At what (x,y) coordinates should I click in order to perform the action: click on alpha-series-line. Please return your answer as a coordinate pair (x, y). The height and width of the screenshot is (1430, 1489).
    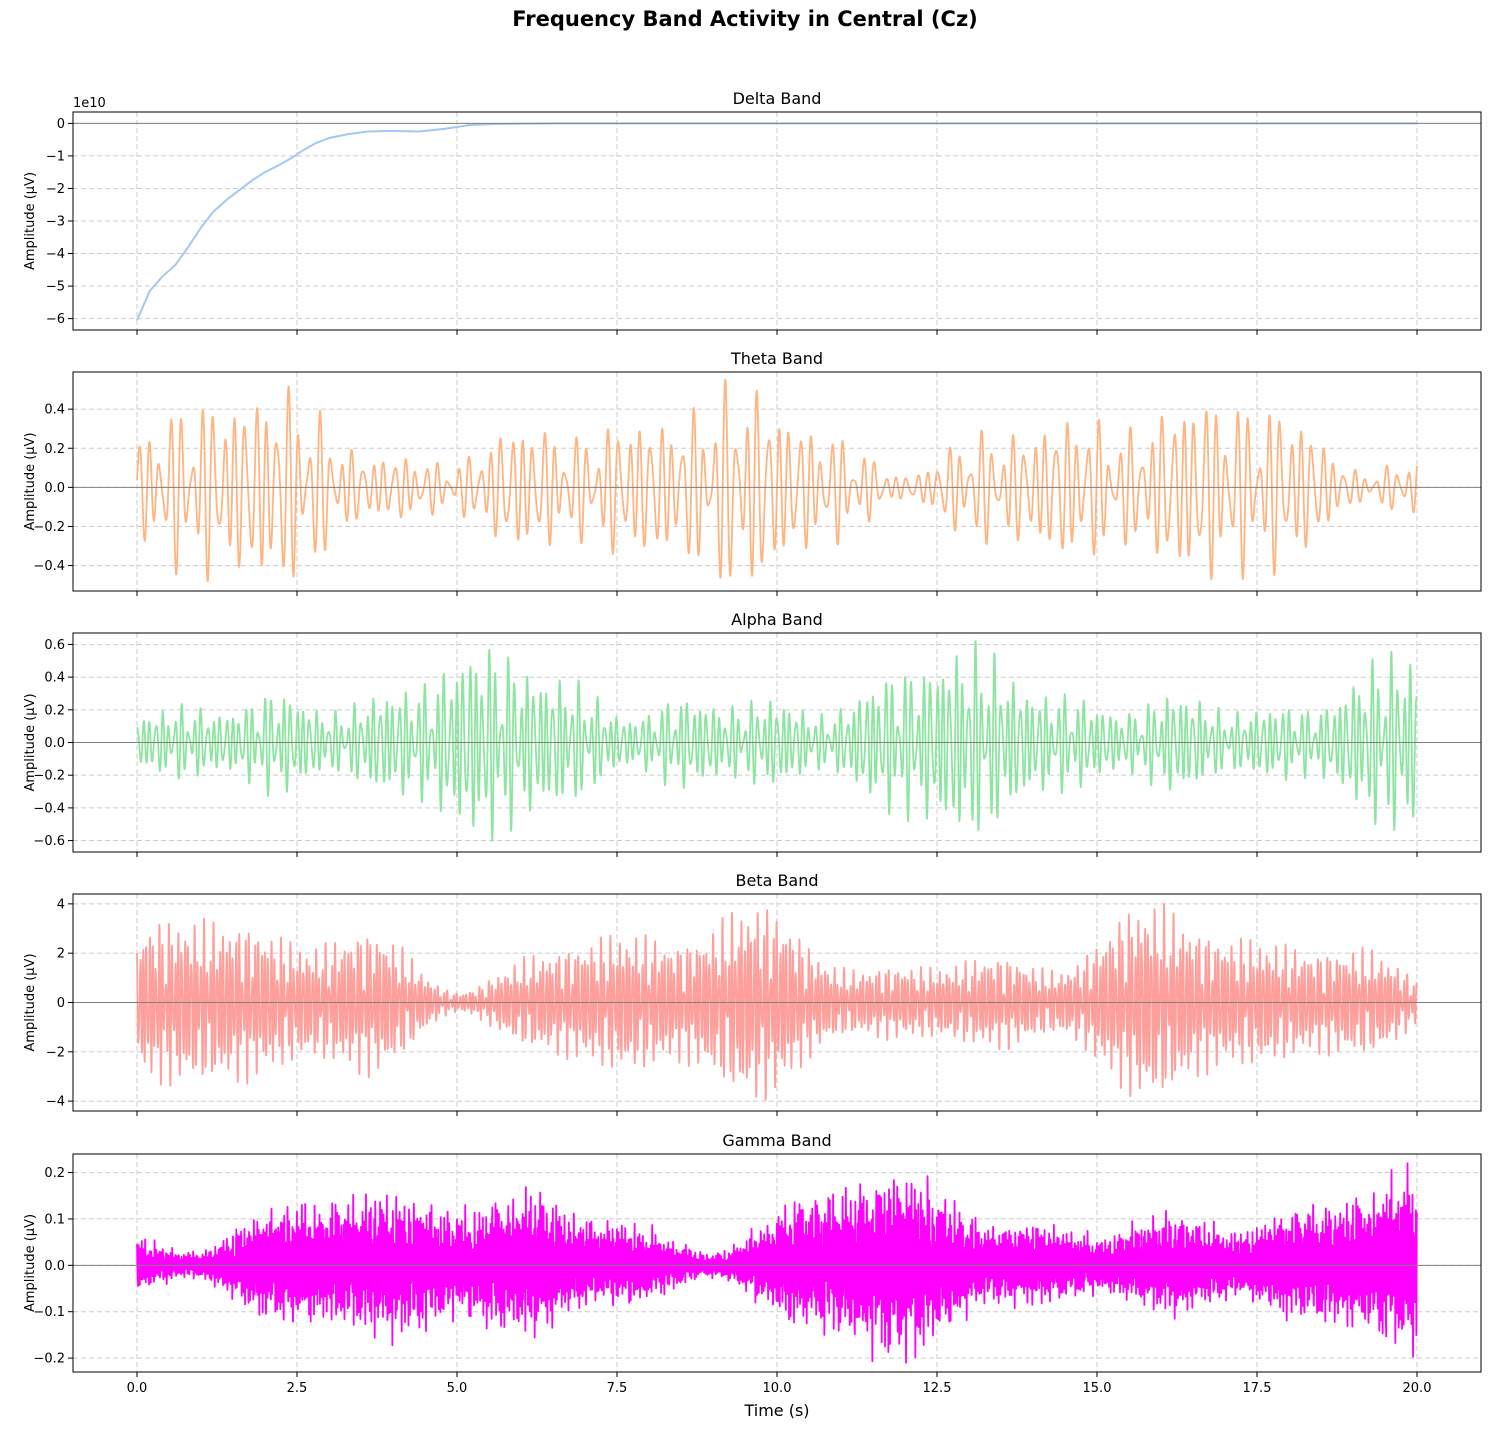
    Looking at the image, I should click on (777, 741).